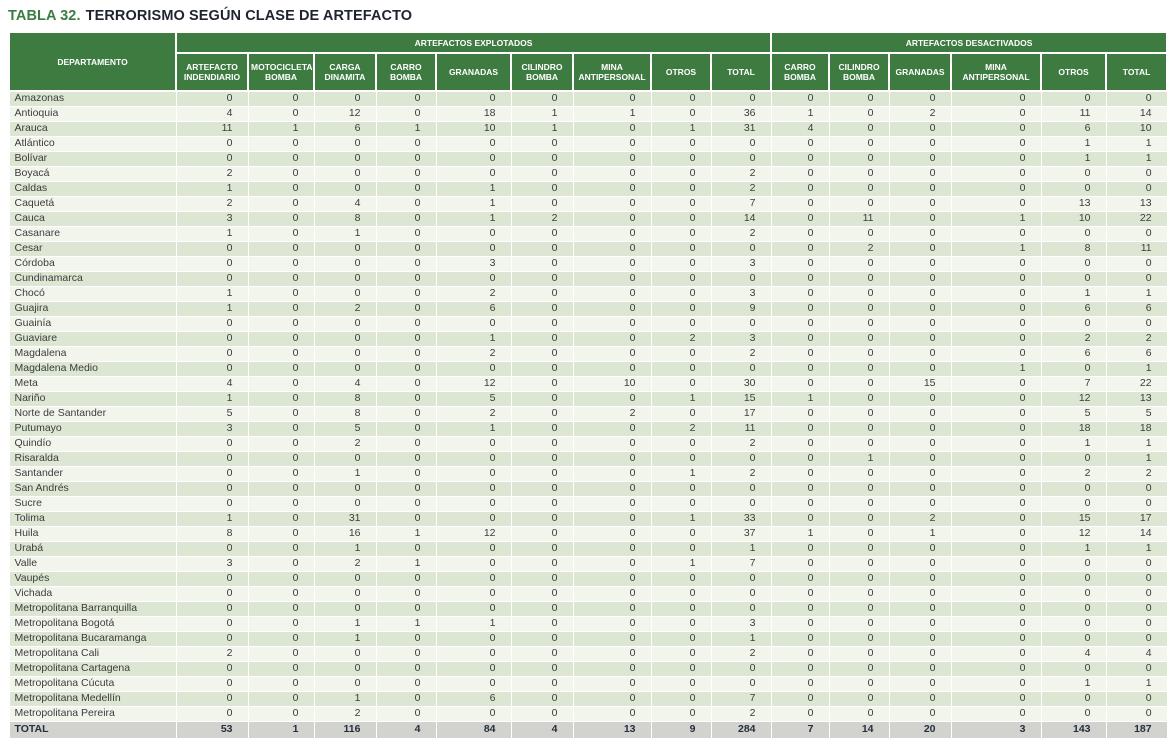 This screenshot has width=1168, height=740. I want to click on value-cell: 5, so click(212, 413).